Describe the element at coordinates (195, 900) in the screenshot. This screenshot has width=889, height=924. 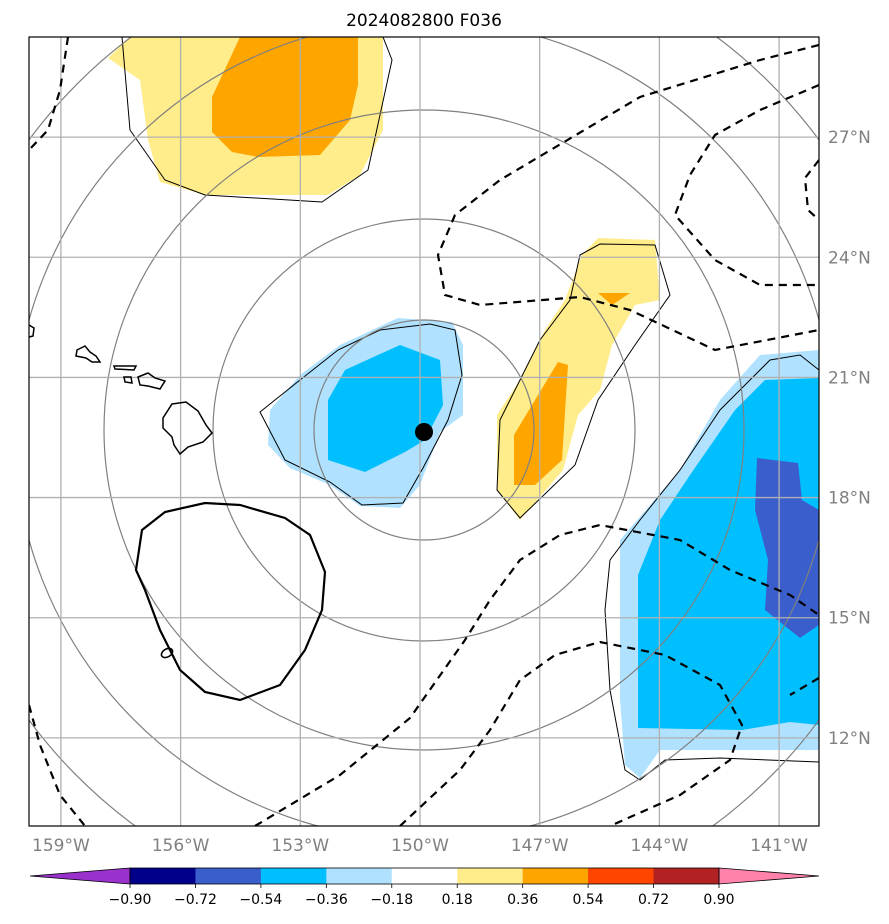
I see `colorbar-tick-label: −0.72` at that location.